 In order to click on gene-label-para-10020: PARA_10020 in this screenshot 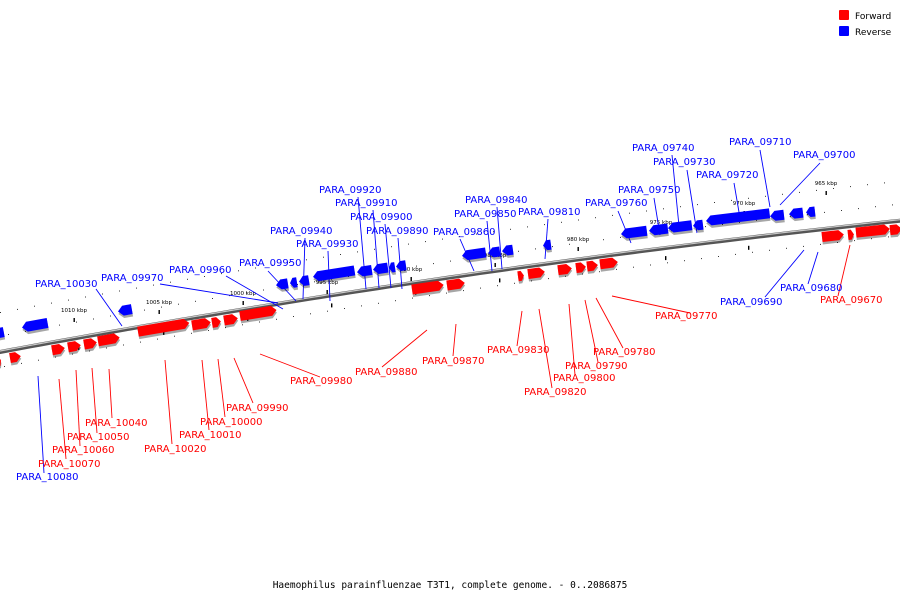, I will do `click(175, 449)`.